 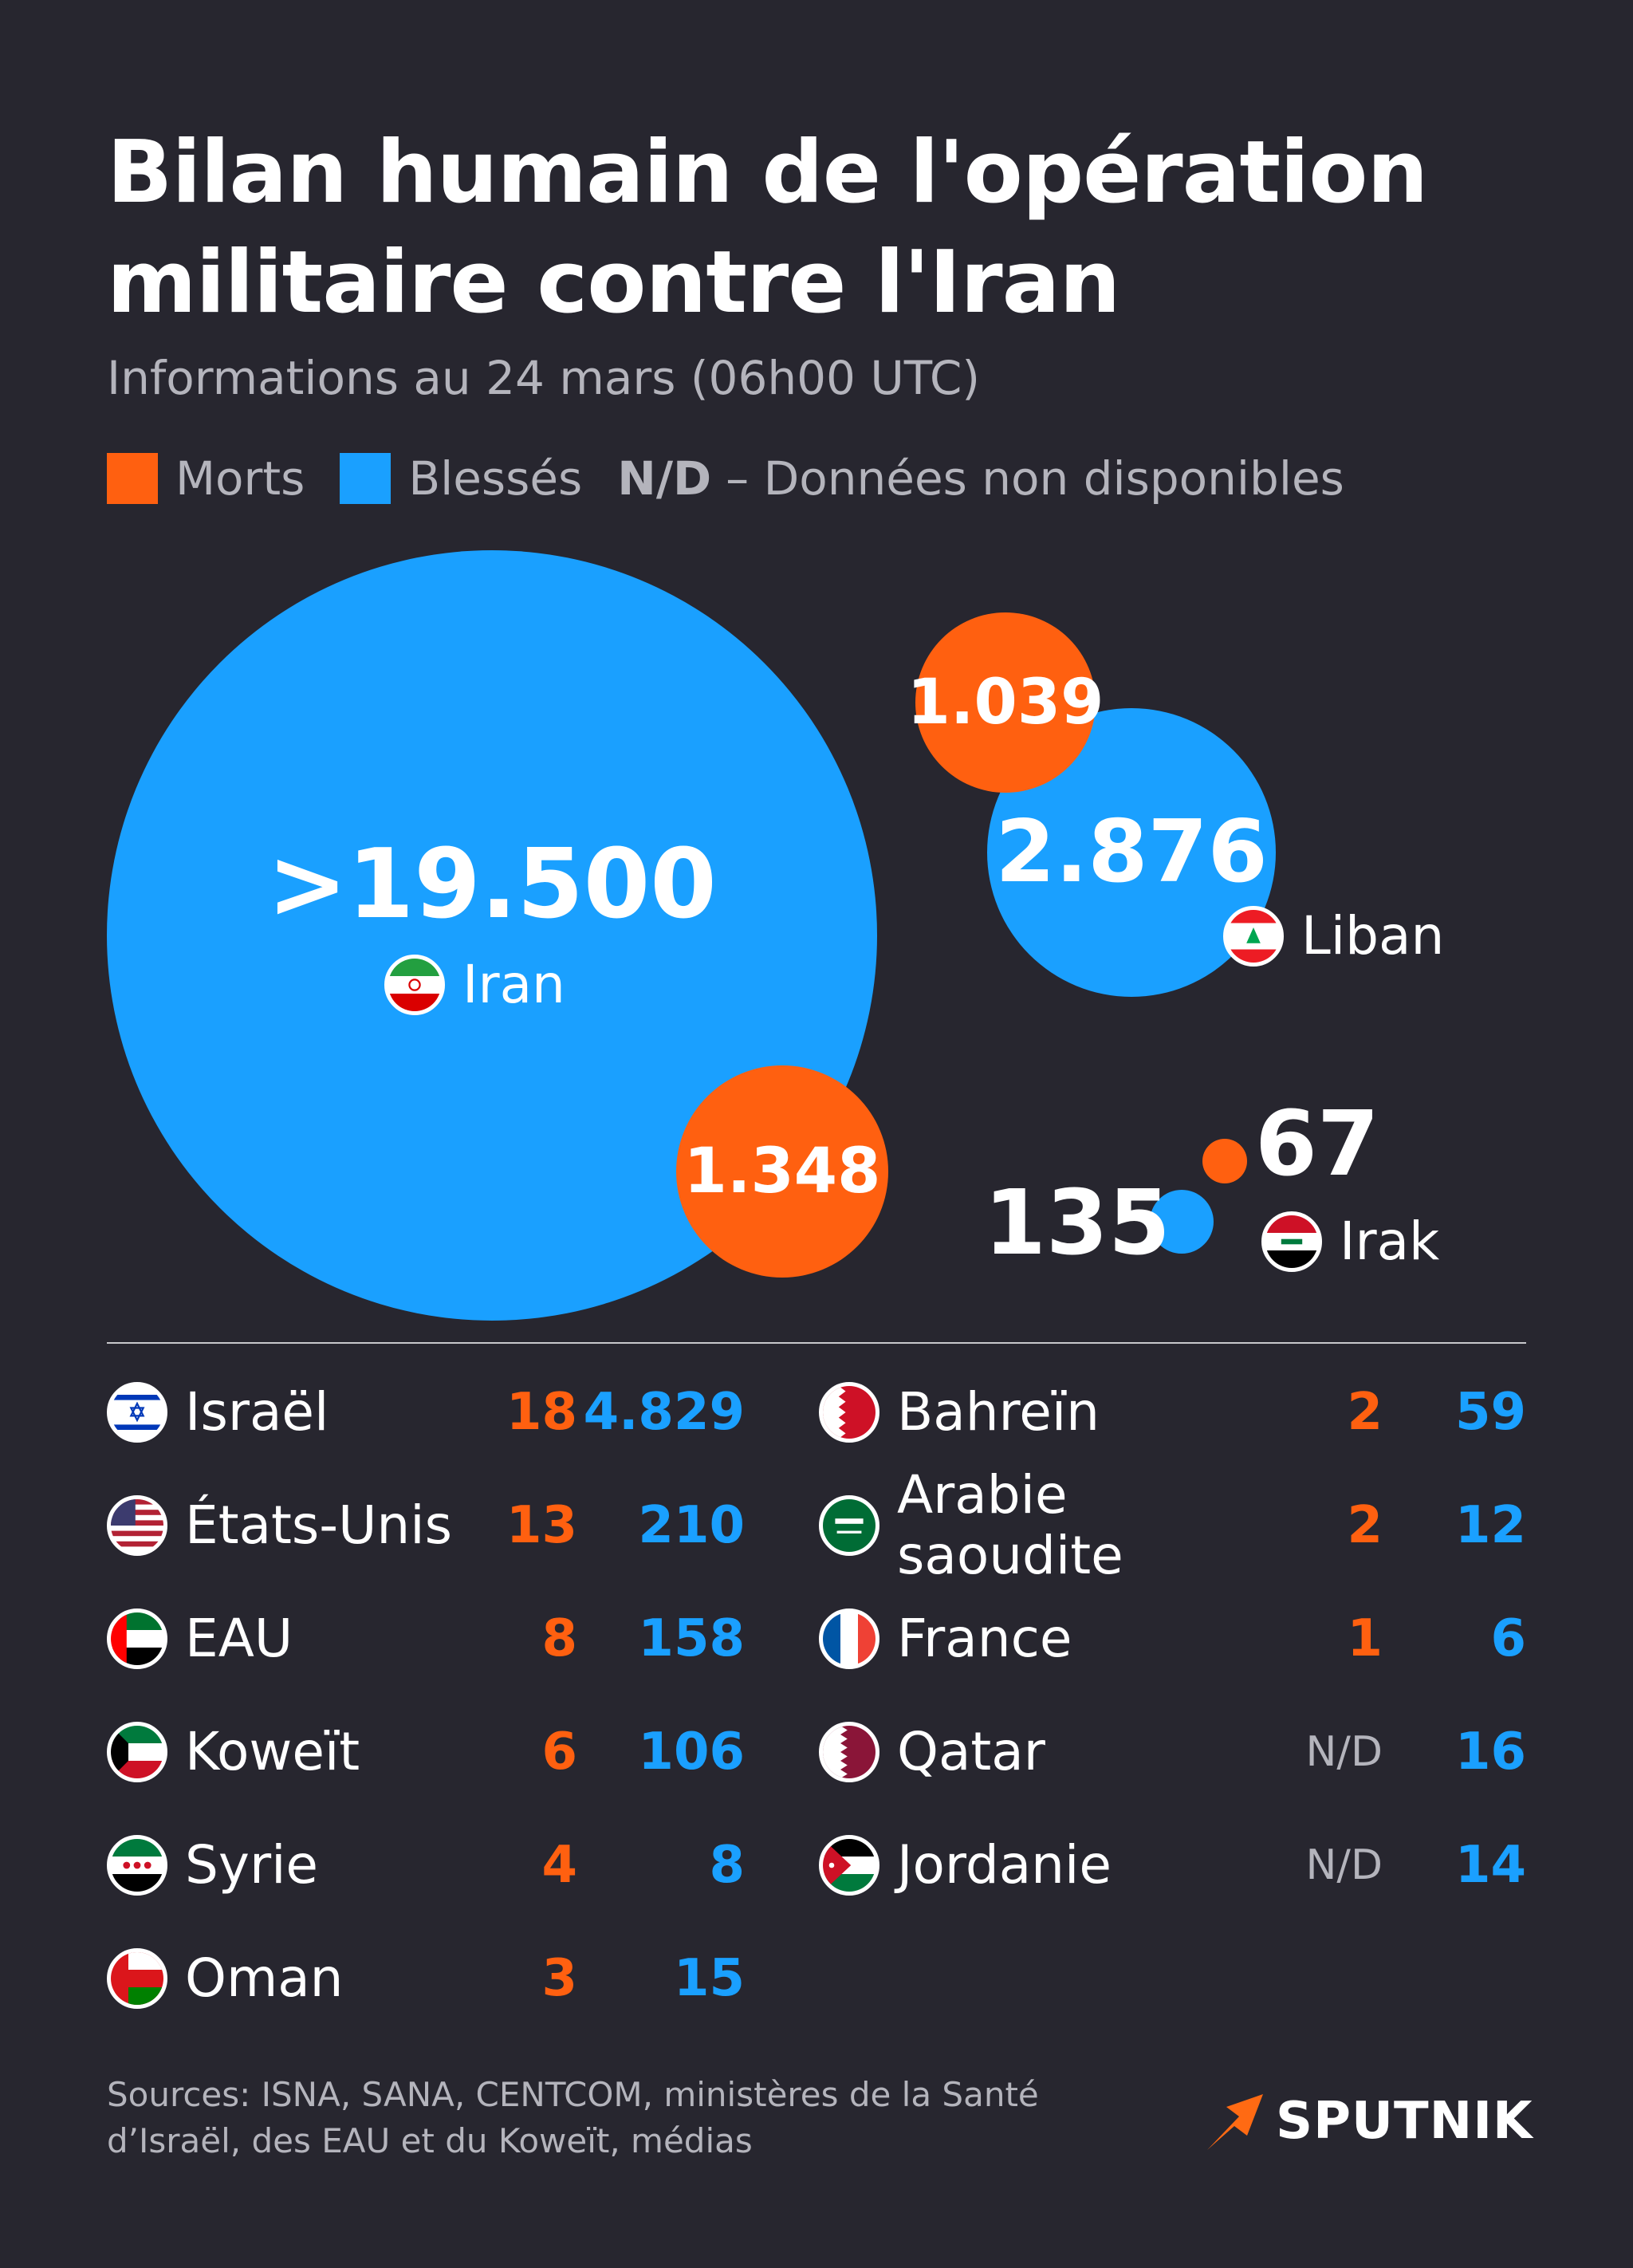 I want to click on blesses-value: 8, so click(x=727, y=1865).